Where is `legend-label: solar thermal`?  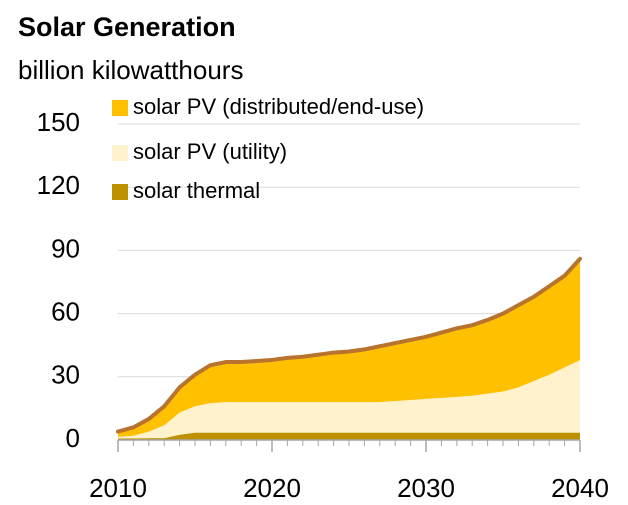
legend-label: solar thermal is located at coordinates (196, 190).